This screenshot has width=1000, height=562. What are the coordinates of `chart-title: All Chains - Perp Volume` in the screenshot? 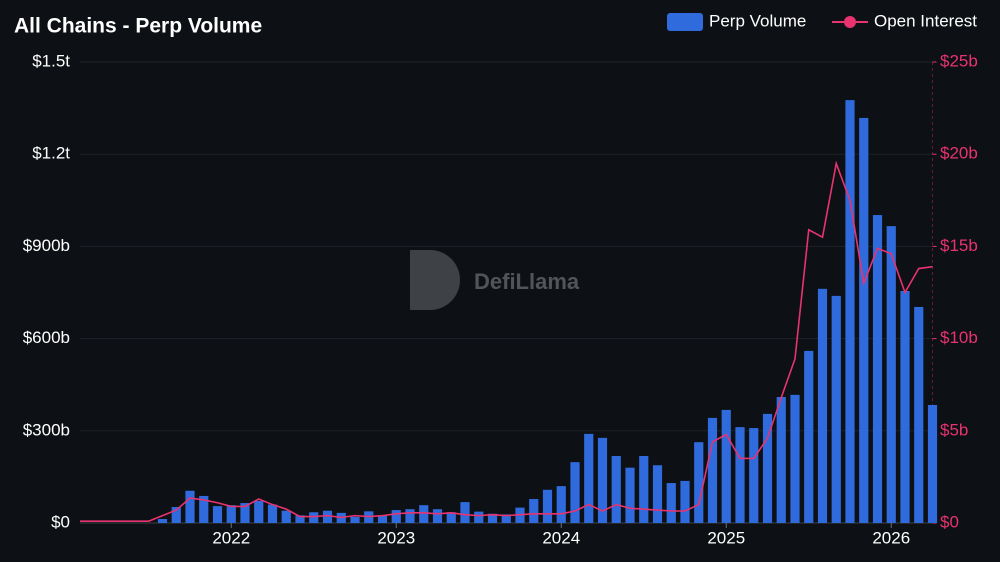 It's located at (138, 26).